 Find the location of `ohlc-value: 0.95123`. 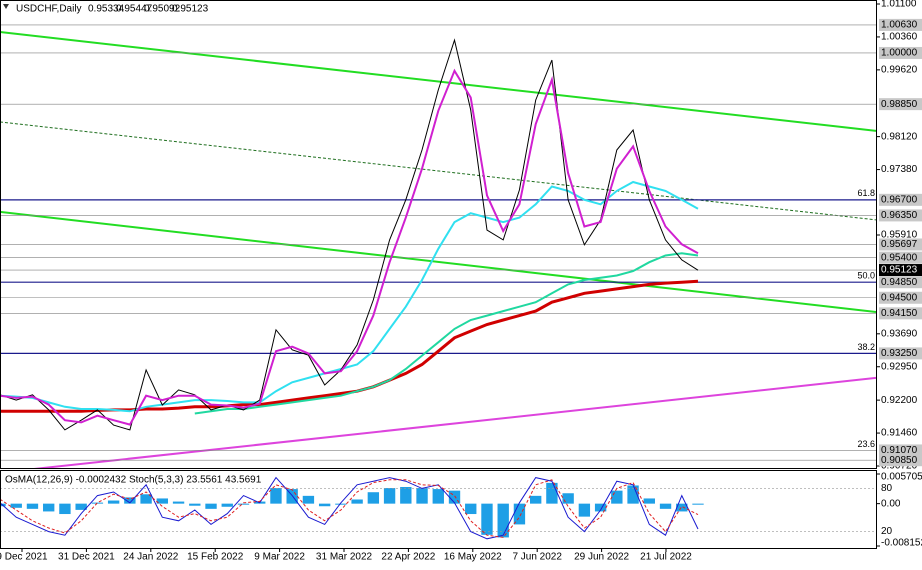

ohlc-value: 0.95123 is located at coordinates (190, 9).